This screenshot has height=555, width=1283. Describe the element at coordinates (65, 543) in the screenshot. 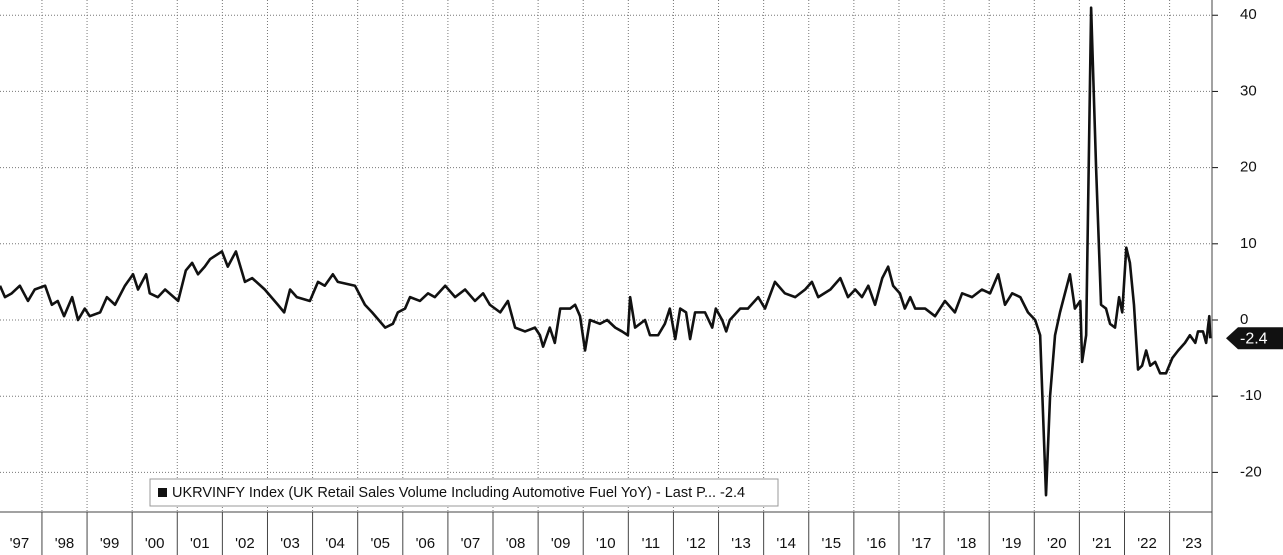

I see `x-tick-label: '98` at that location.